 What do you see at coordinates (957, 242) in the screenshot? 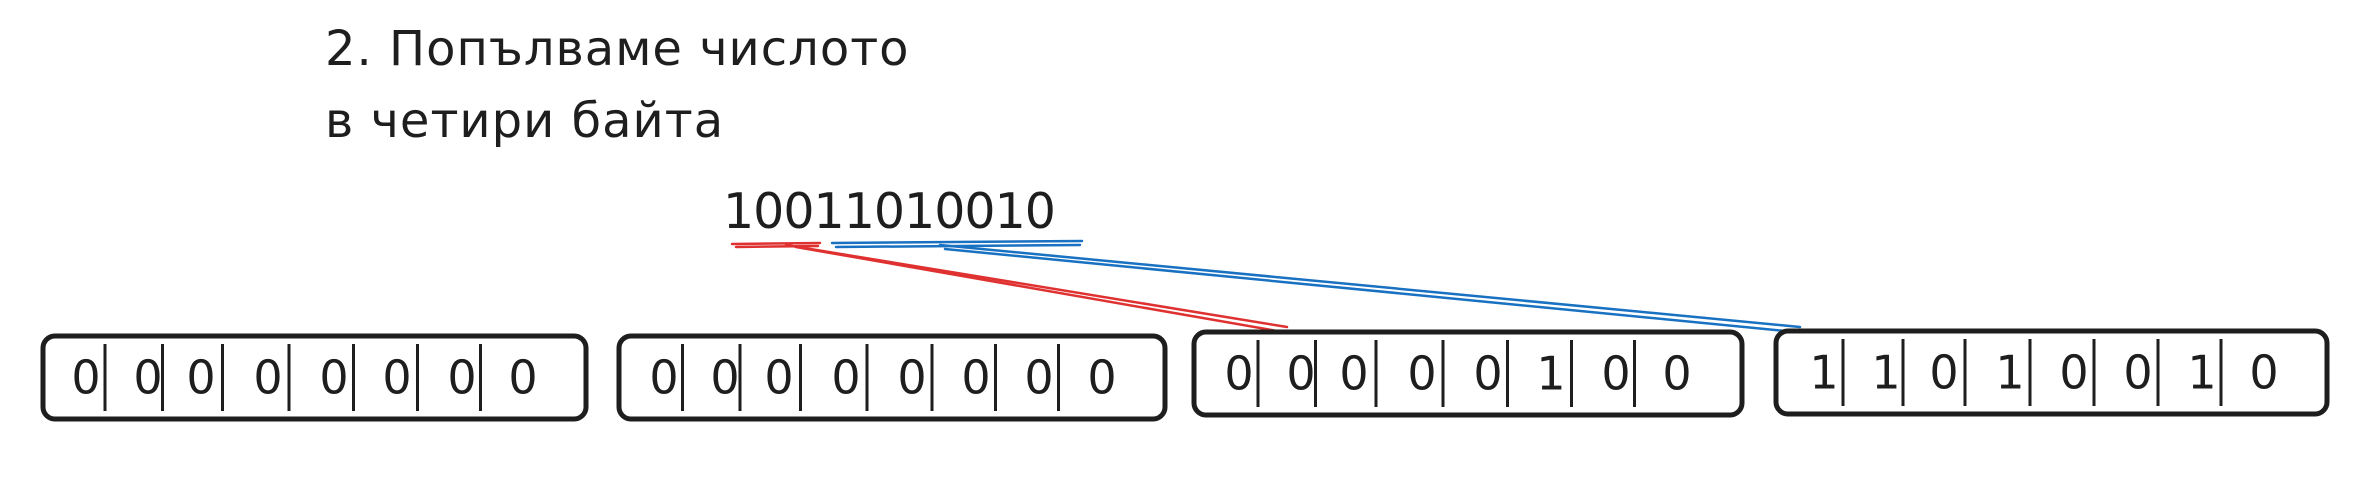
I see `low-bits-underline` at bounding box center [957, 242].